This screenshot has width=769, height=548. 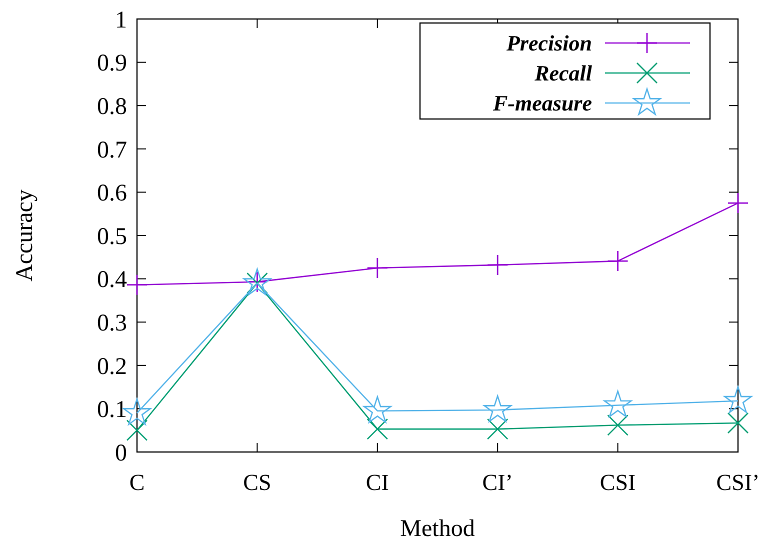 I want to click on y-tick-label: 0.8, so click(x=112, y=107).